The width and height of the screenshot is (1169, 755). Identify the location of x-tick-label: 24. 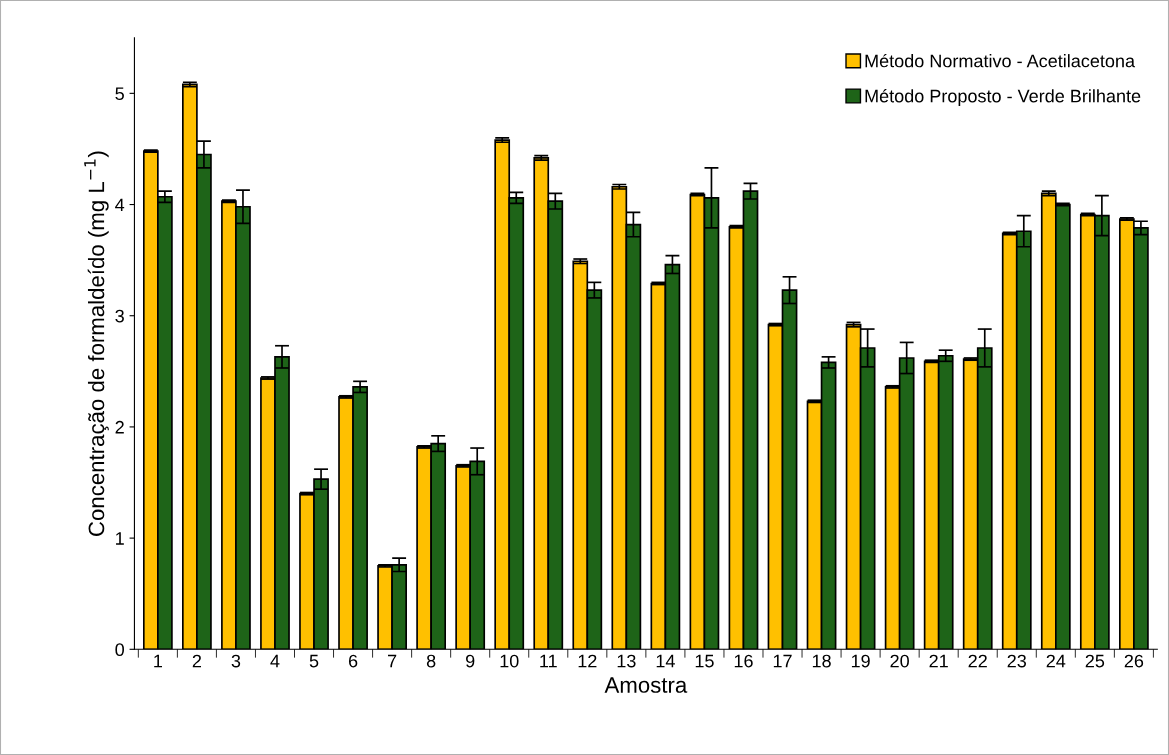
(1056, 661).